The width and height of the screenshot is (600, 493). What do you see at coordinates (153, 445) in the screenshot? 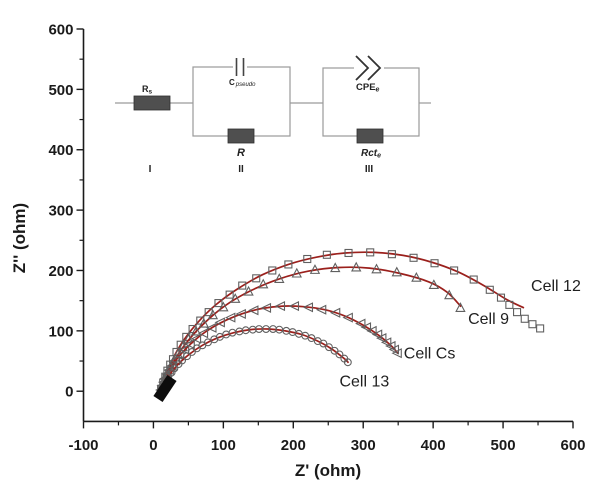
I see `x-tick-label: 0` at bounding box center [153, 445].